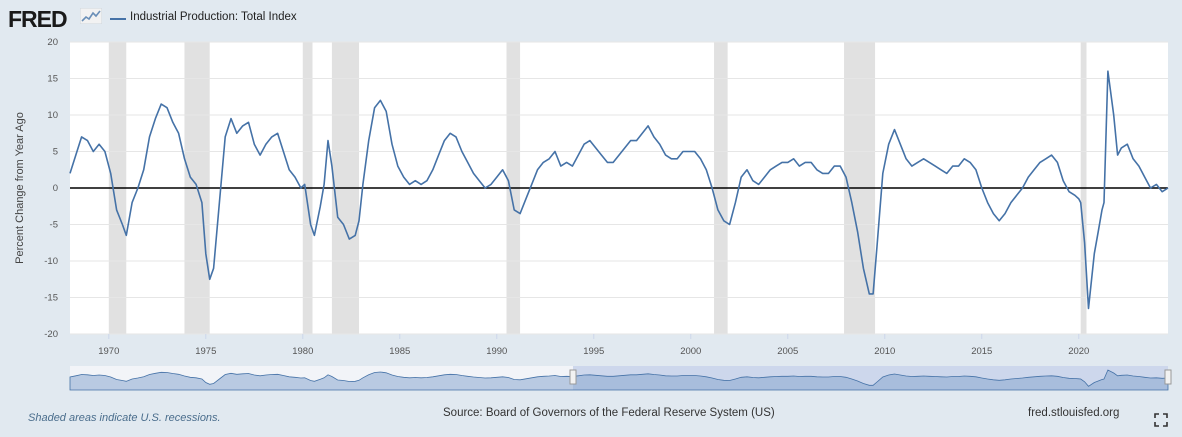 The height and width of the screenshot is (437, 1182). What do you see at coordinates (591, 18) in the screenshot?
I see `chart-header: FRED Industrial Production: Total Index` at bounding box center [591, 18].